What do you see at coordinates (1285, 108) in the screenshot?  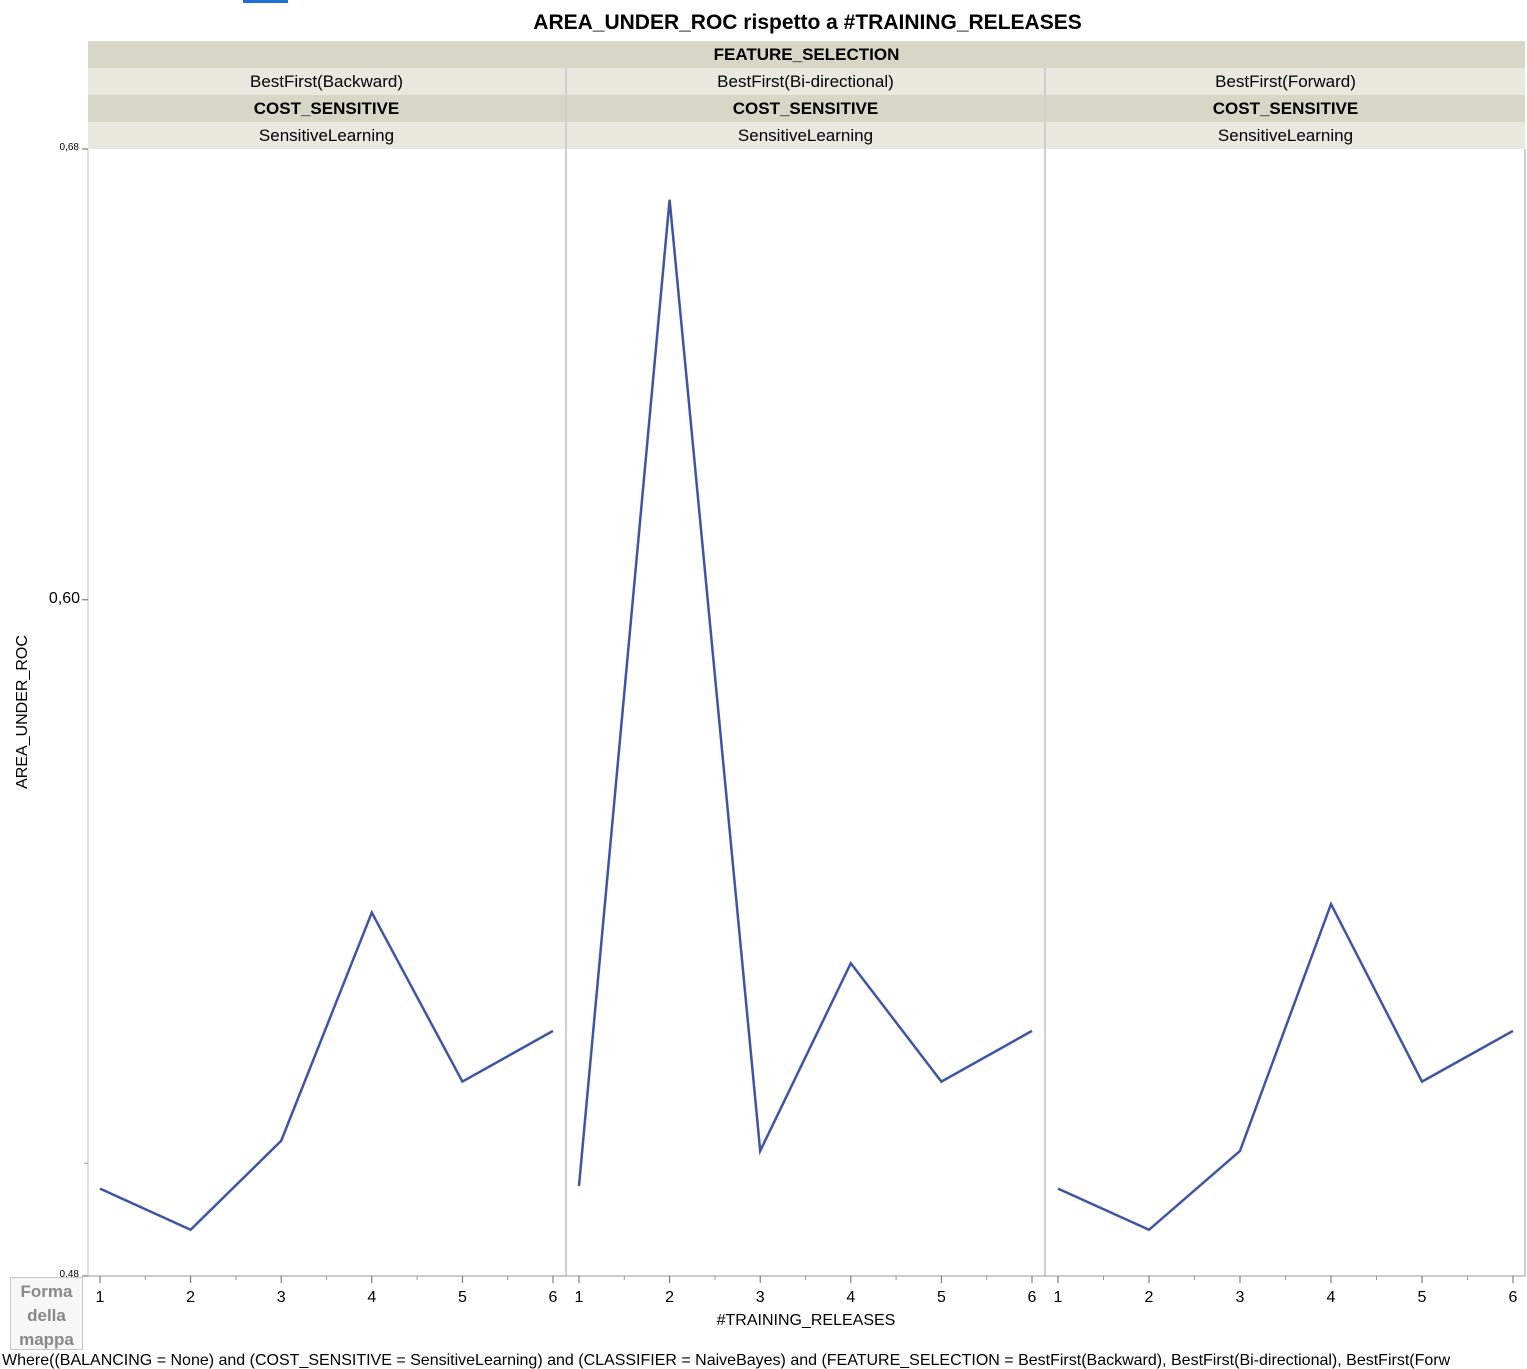 I see `panel-cost-sensitive-header-3: COST_SENSITIVE` at bounding box center [1285, 108].